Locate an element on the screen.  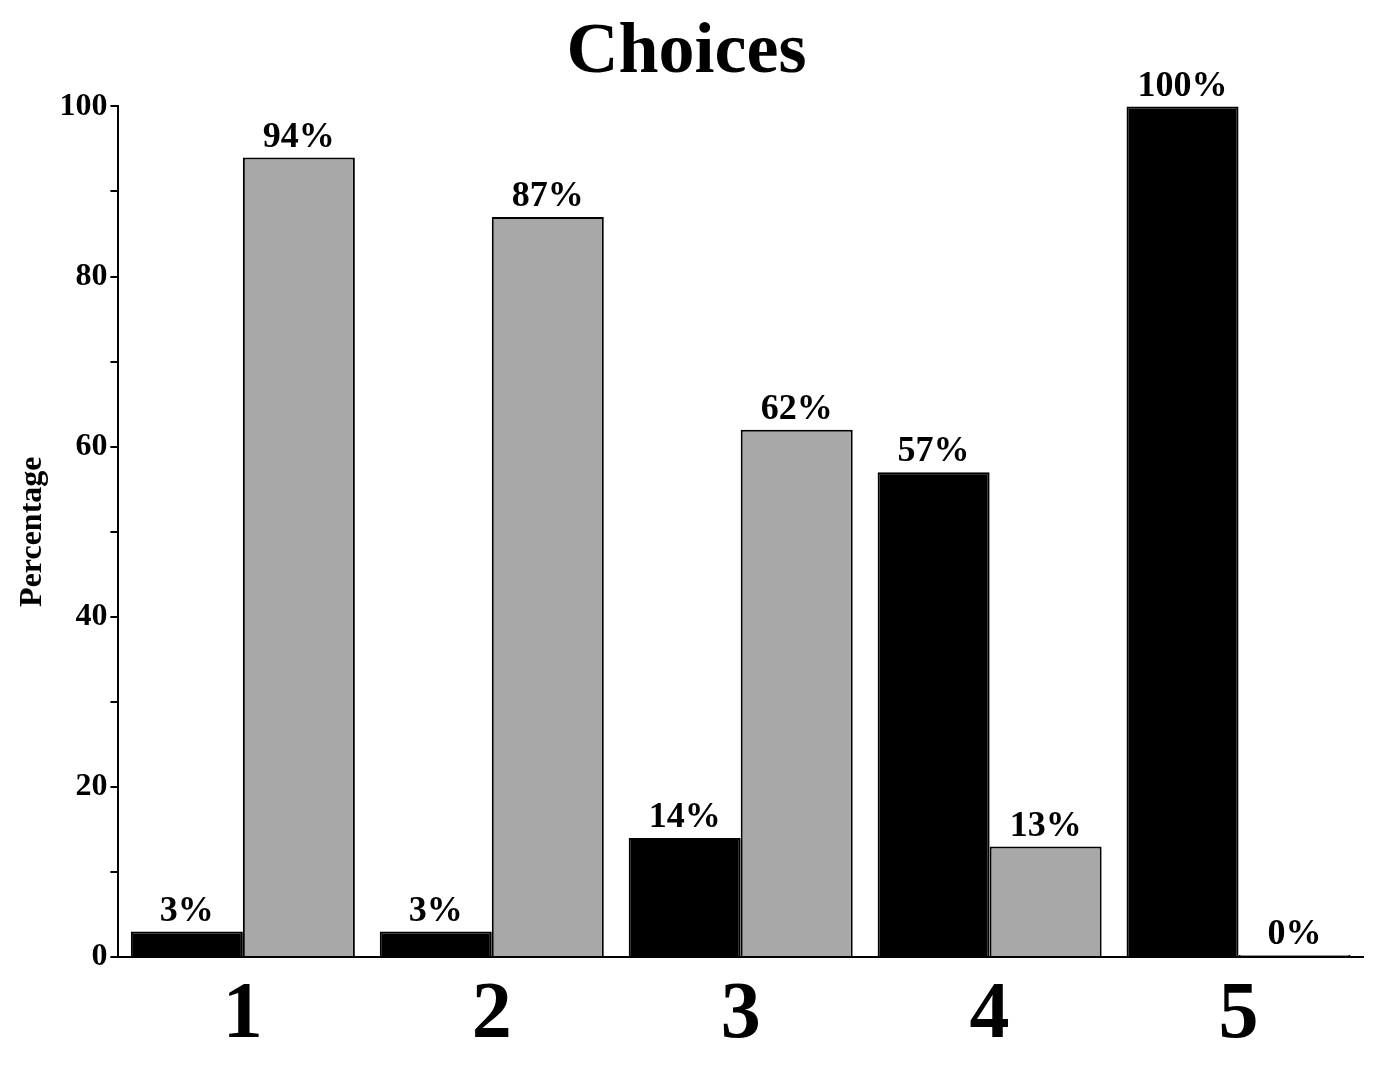
data-label: 94% is located at coordinates (298, 134).